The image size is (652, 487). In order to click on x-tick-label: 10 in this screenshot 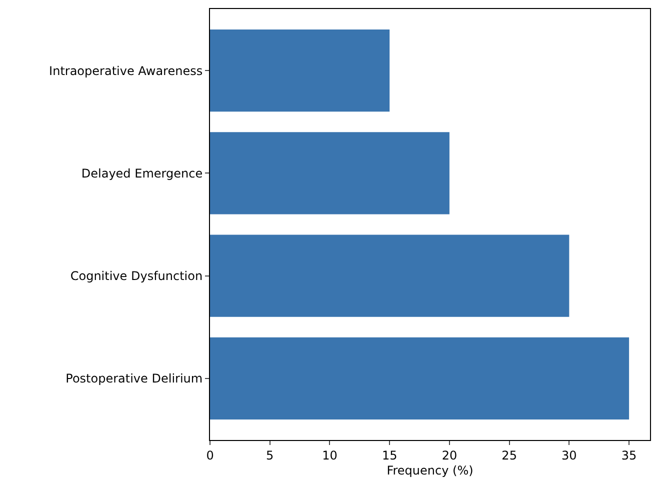, I will do `click(330, 455)`.